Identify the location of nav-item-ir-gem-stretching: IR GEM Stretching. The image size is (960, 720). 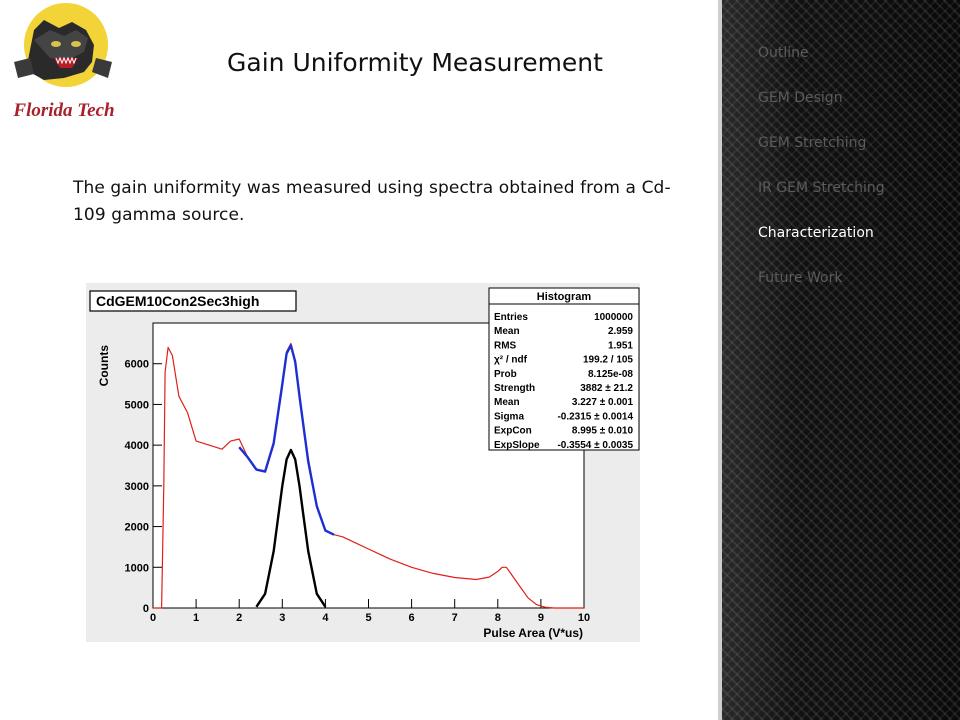
(821, 188).